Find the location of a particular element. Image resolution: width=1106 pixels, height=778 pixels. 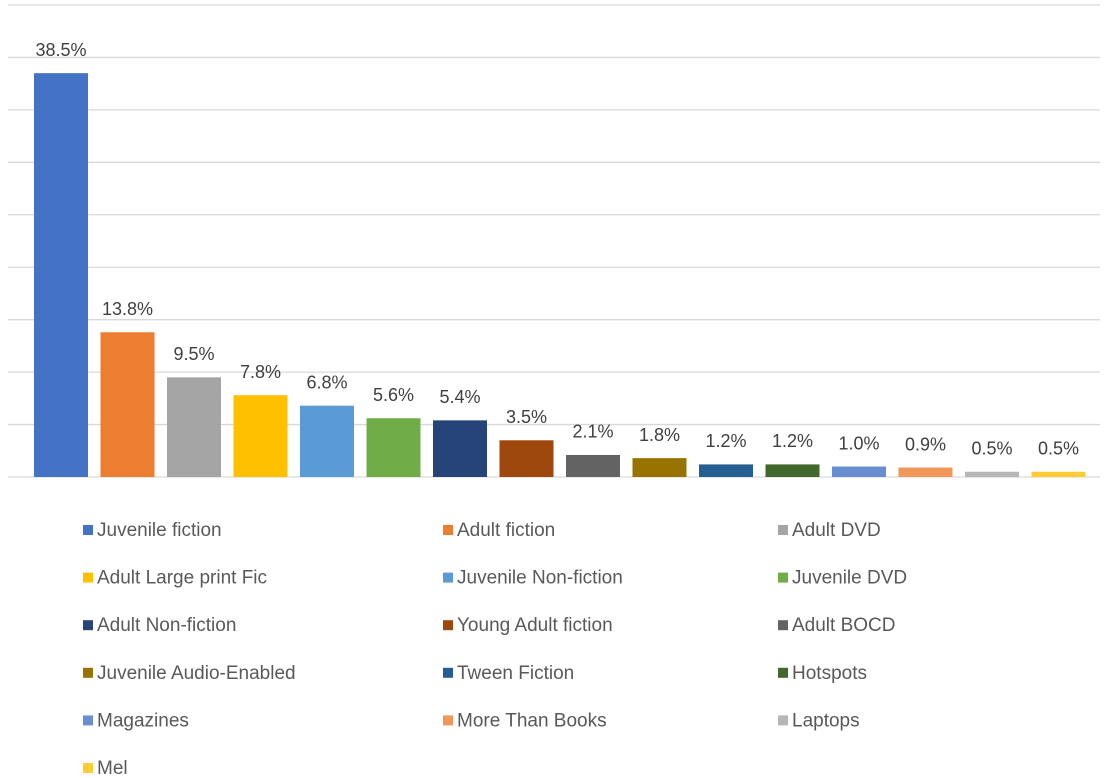

data-label: 1.0% is located at coordinates (858, 443).